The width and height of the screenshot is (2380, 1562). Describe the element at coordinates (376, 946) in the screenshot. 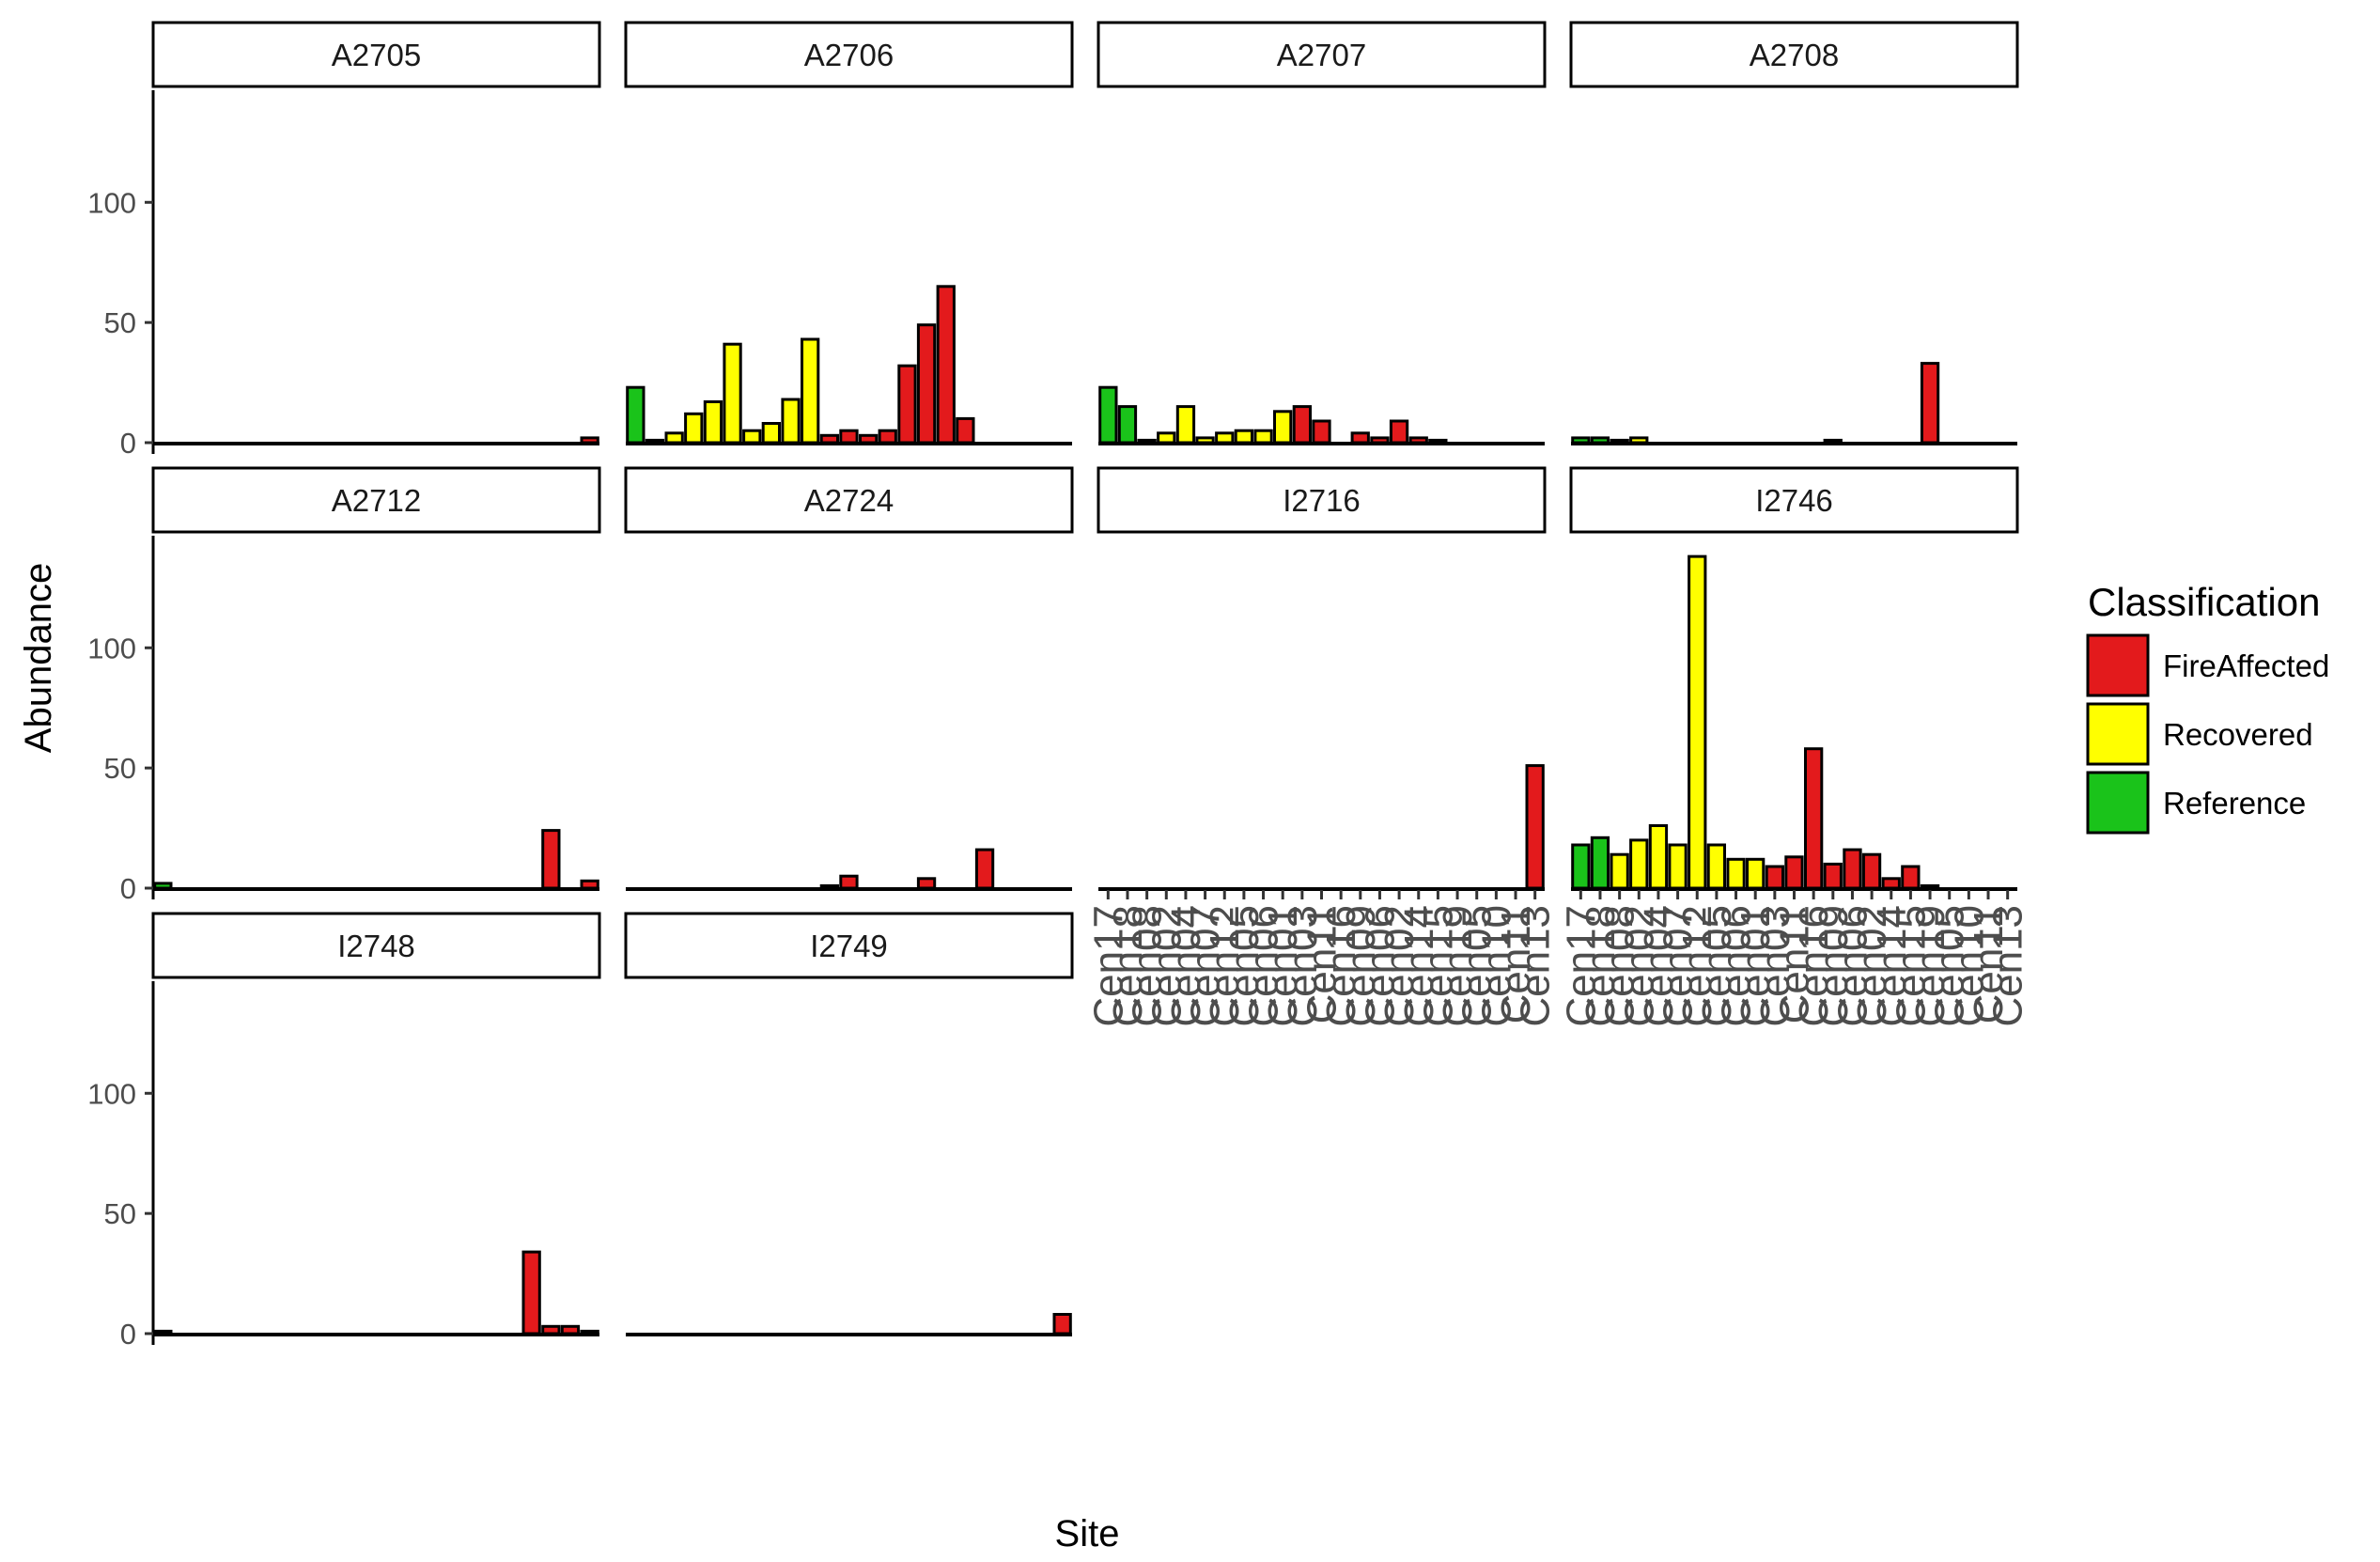

I see `facet-label: I2748` at that location.